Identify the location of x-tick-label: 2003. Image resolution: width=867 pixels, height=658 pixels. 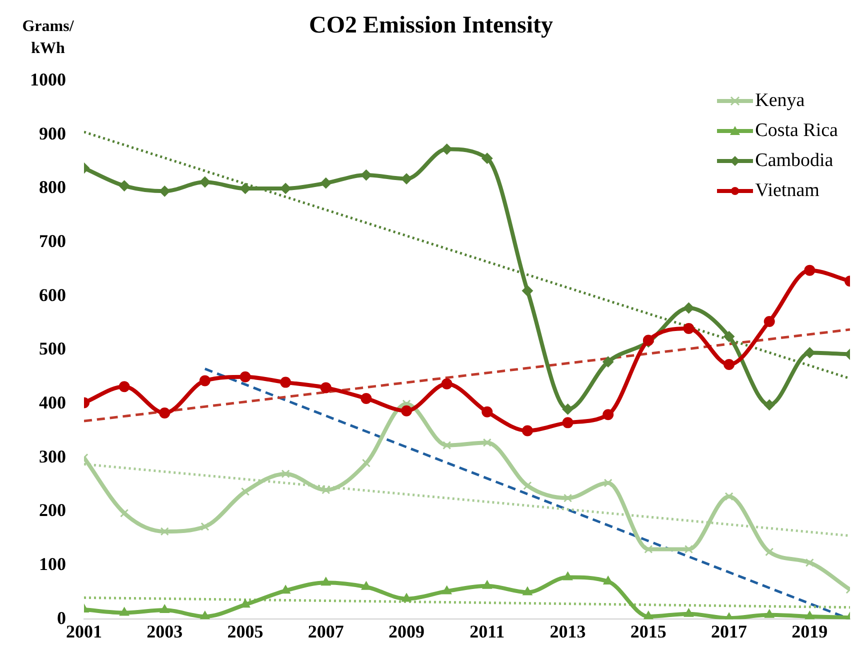
(164, 632).